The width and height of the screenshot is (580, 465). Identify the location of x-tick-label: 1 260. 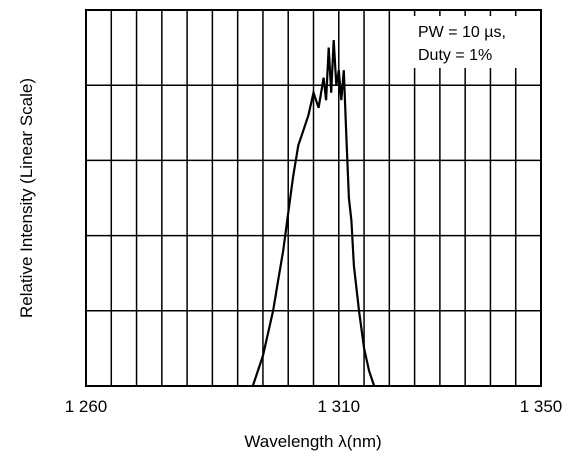
(86, 406).